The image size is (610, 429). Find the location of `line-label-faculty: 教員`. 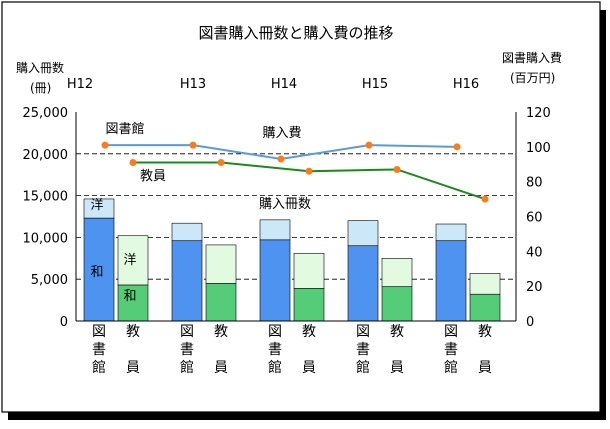

line-label-faculty: 教員 is located at coordinates (153, 176).